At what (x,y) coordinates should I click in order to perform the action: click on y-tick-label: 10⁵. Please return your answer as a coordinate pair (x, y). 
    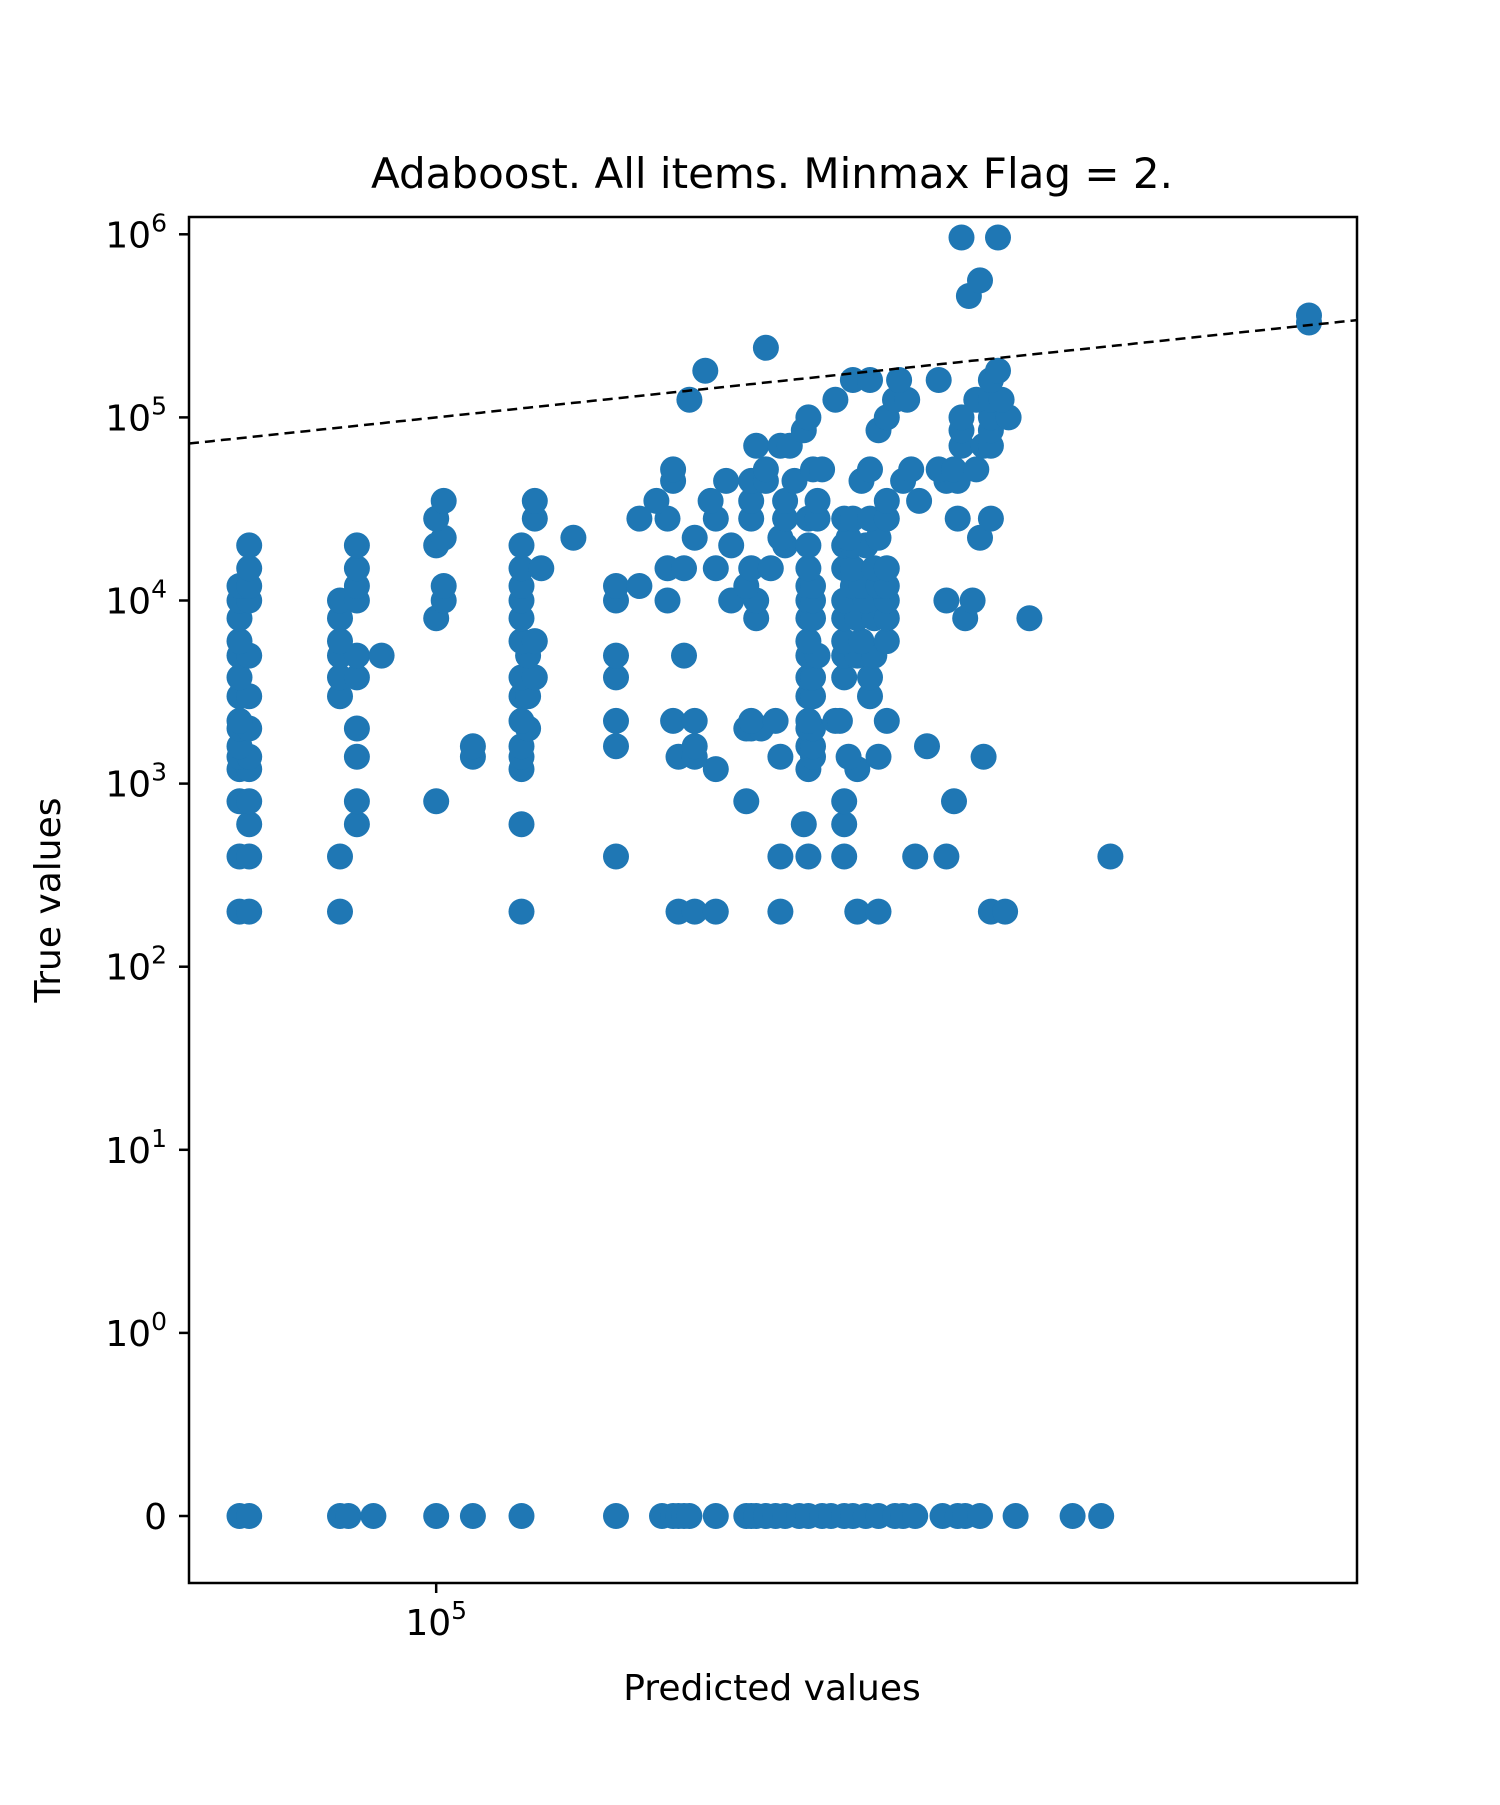
    Looking at the image, I should click on (136, 415).